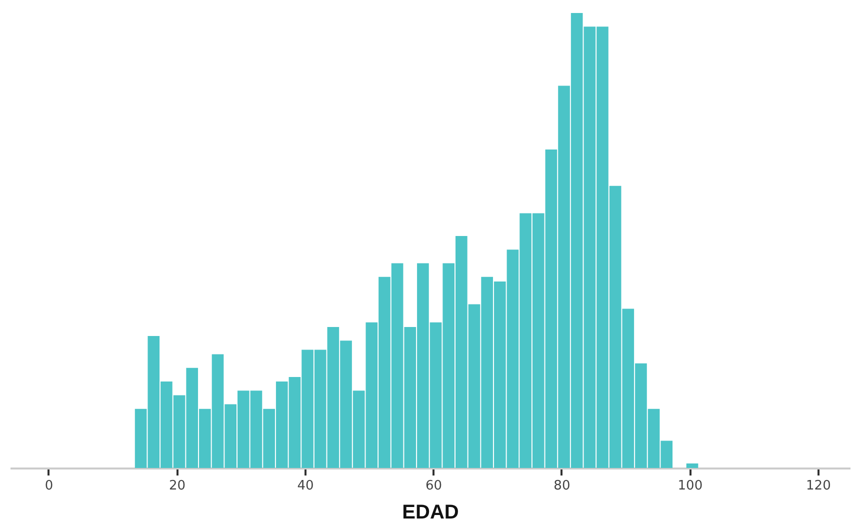  I want to click on x-tick-label: 0, so click(49, 486).